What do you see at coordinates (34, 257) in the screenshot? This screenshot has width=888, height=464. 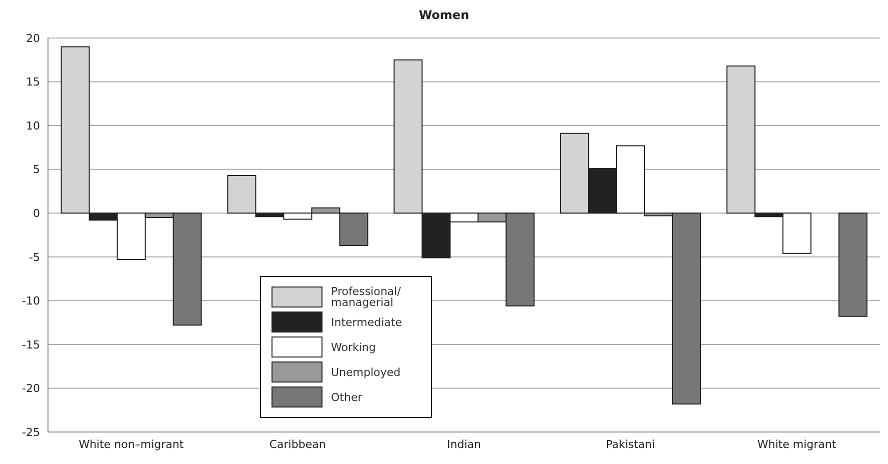 I see `y-tick-label: -5` at bounding box center [34, 257].